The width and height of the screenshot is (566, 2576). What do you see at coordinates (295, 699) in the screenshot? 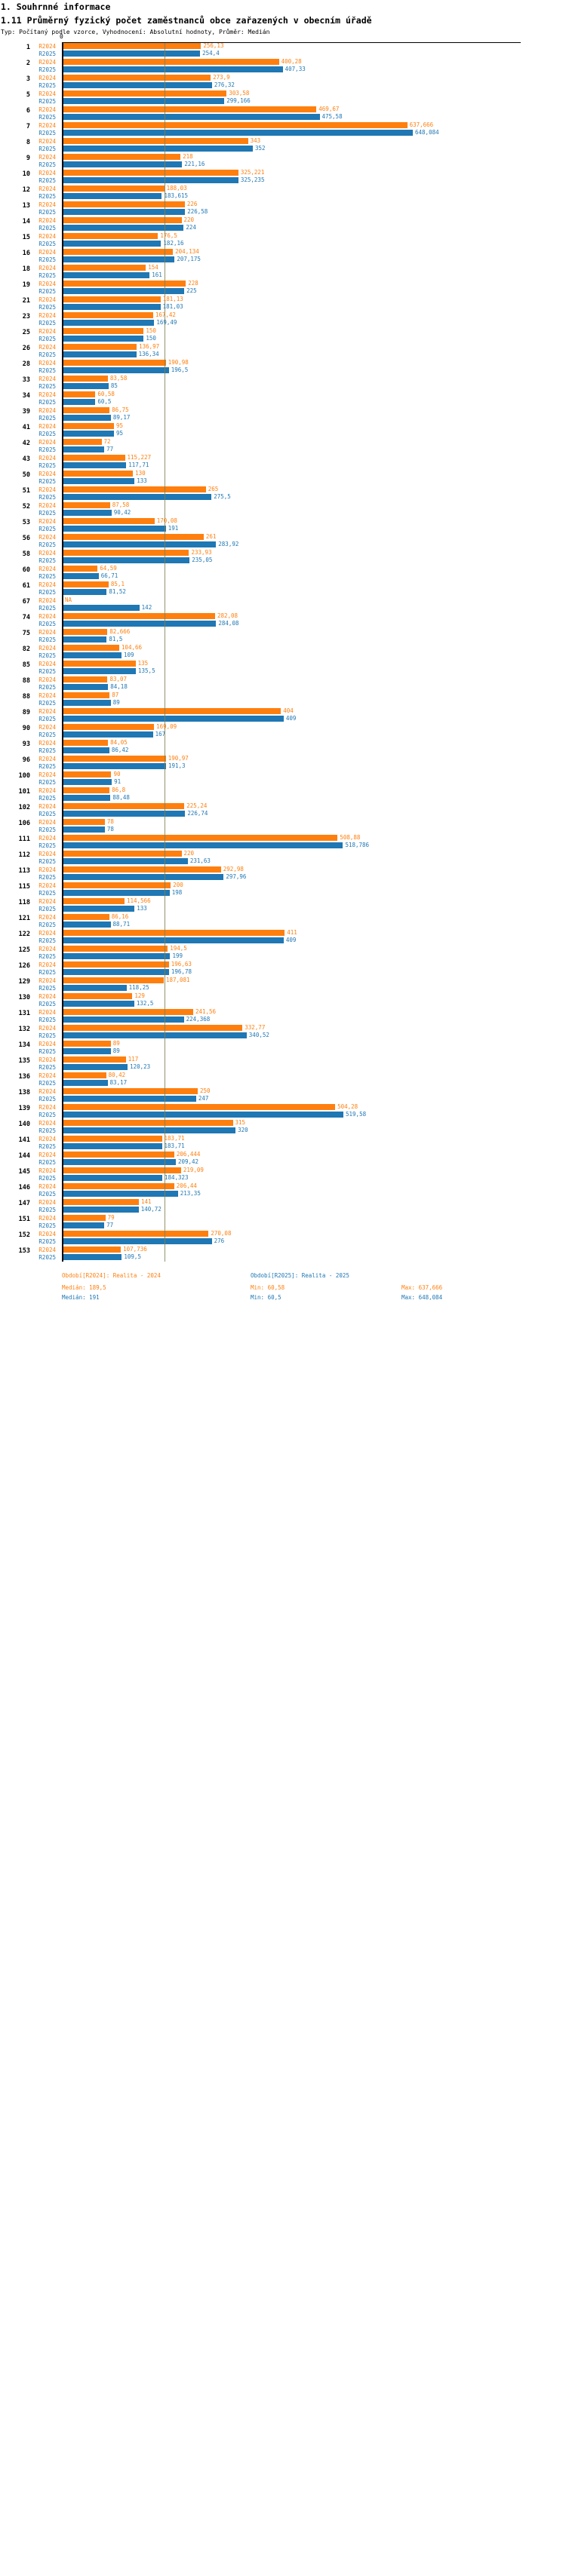
I see `chart-row: 88 R2024 87 R2025 89` at bounding box center [295, 699].